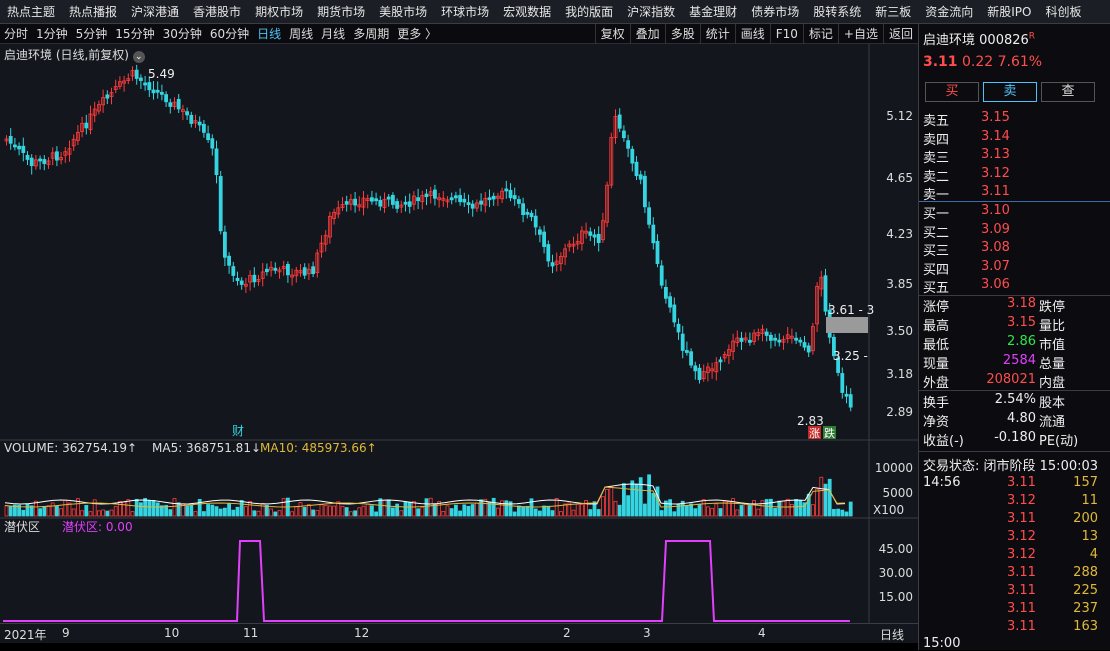 This screenshot has height=651, width=1110. What do you see at coordinates (465, 12) in the screenshot?
I see `topnav-item: 环球市场` at bounding box center [465, 12].